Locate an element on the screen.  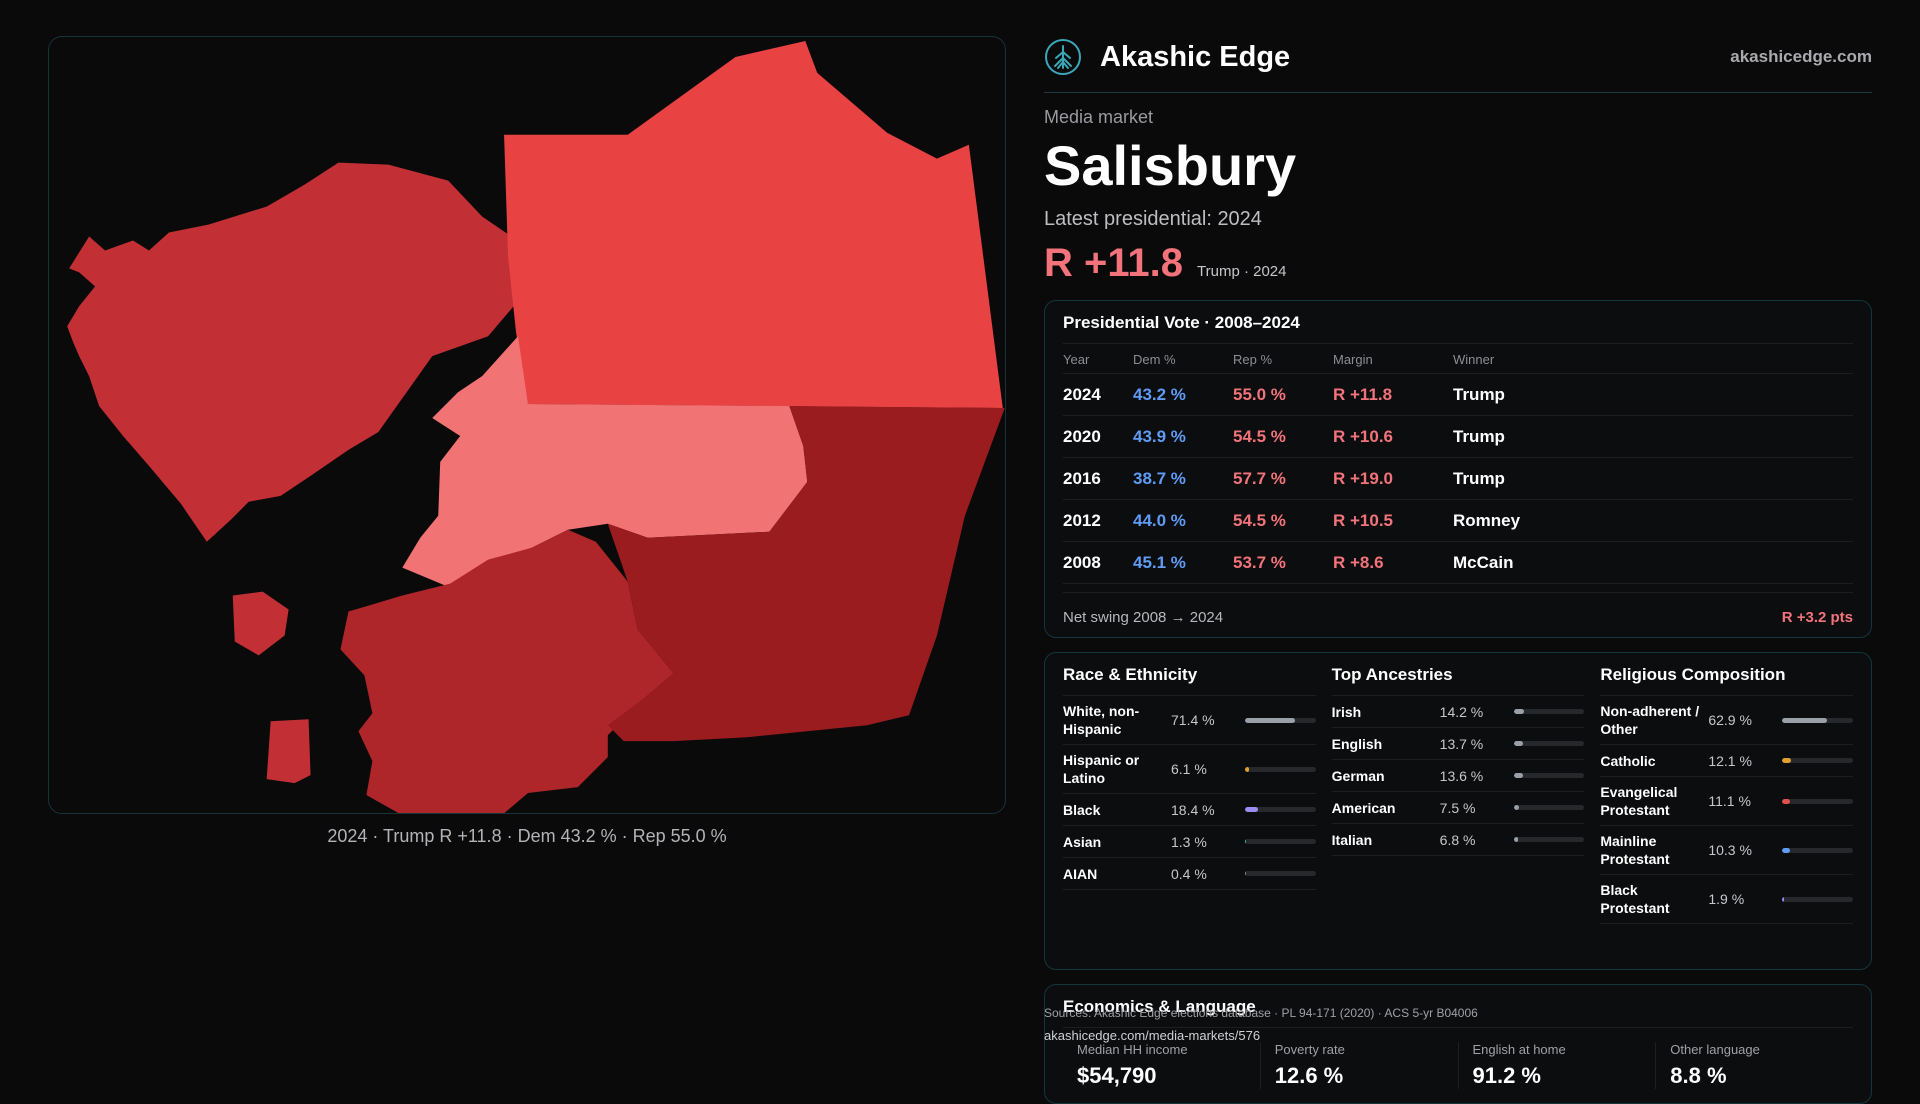
latest-presidential-label: Latest presidential: 2024 is located at coordinates (1153, 219).